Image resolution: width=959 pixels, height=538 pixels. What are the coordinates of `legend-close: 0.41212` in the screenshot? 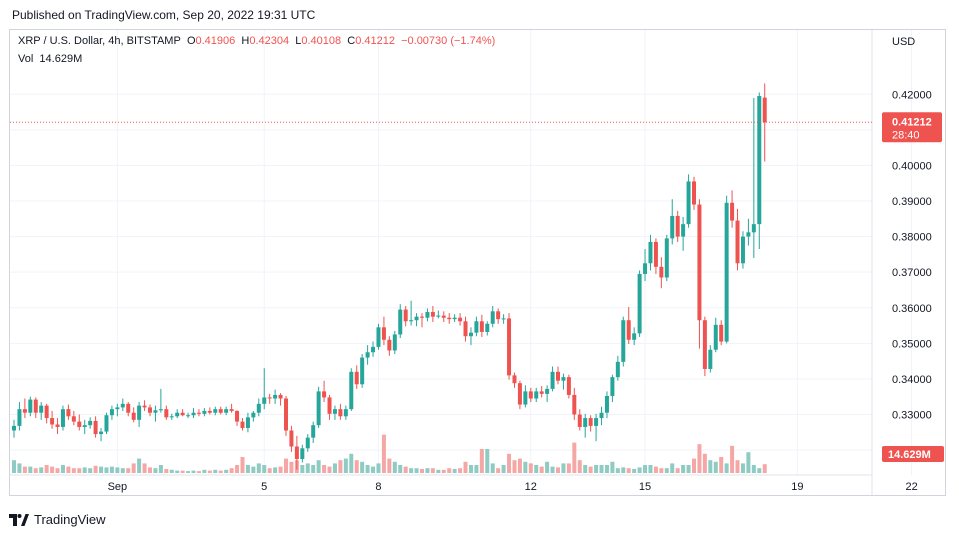 It's located at (375, 41).